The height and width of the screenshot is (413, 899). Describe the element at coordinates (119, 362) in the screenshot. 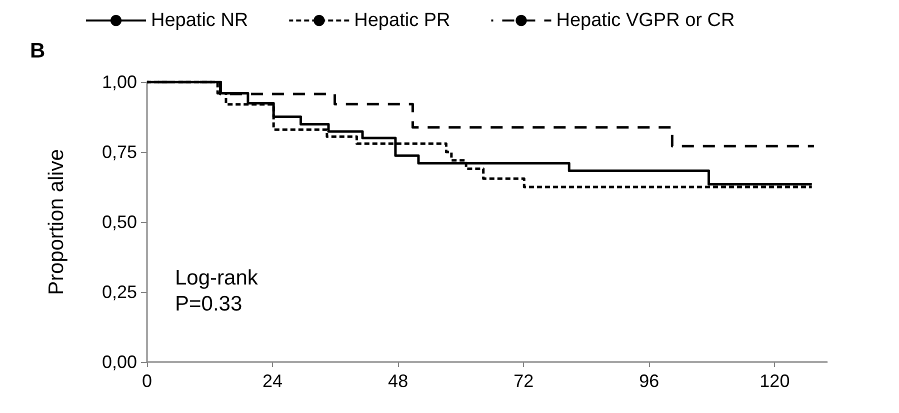

I see `y-tick-label: 0,00` at that location.